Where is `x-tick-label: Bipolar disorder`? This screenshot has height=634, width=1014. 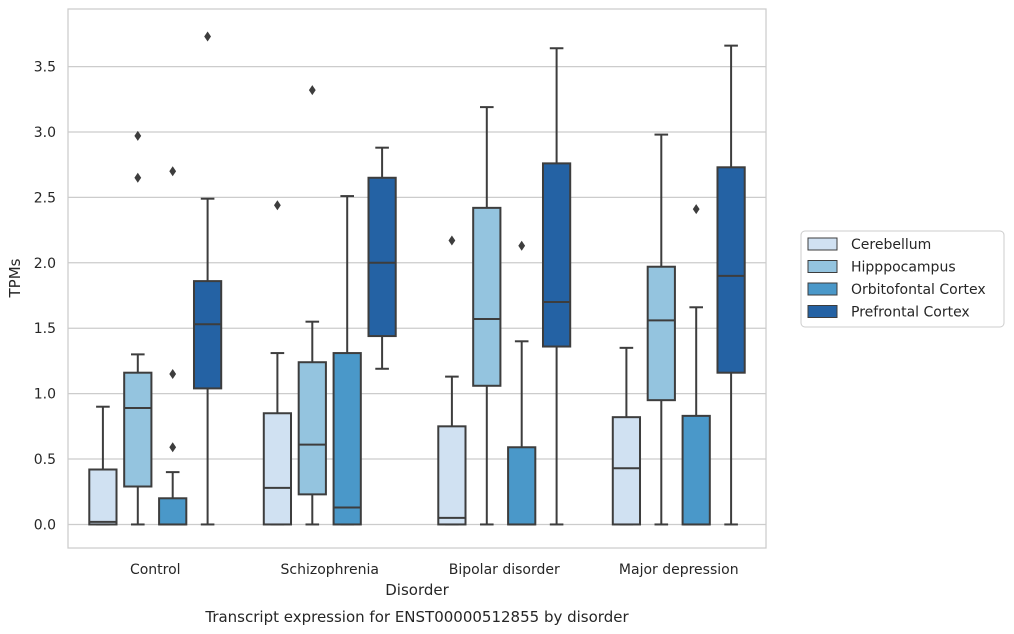 x-tick-label: Bipolar disorder is located at coordinates (504, 570).